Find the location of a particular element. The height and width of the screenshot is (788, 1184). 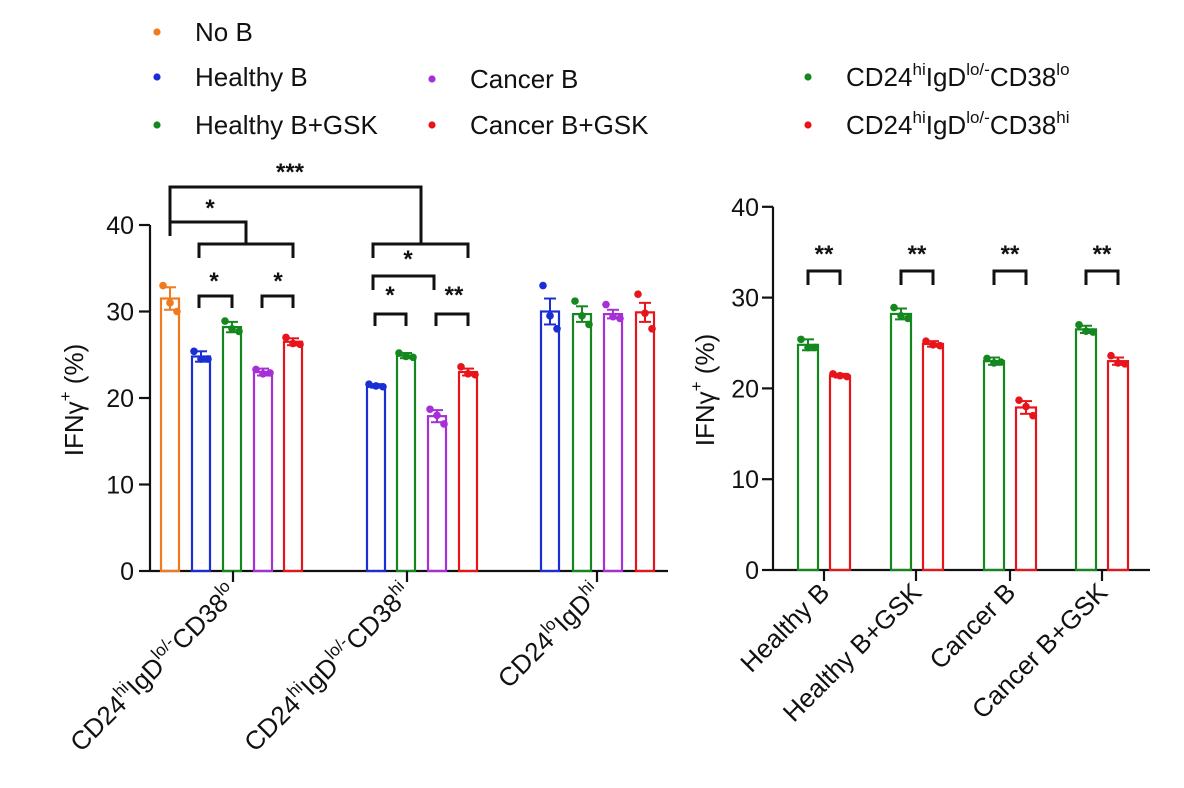

x-tick-label: CD24loIgDhi is located at coordinates (548, 635).